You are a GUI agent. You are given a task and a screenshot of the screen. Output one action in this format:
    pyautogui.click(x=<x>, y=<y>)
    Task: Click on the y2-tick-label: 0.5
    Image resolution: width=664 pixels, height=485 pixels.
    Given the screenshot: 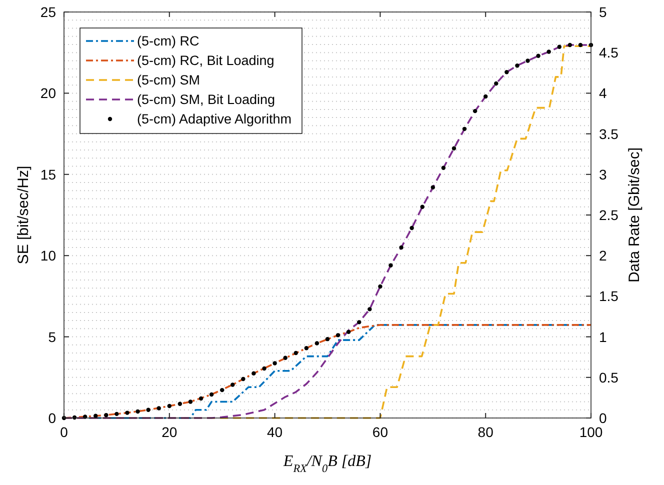 What is the action you would take?
    pyautogui.click(x=609, y=377)
    